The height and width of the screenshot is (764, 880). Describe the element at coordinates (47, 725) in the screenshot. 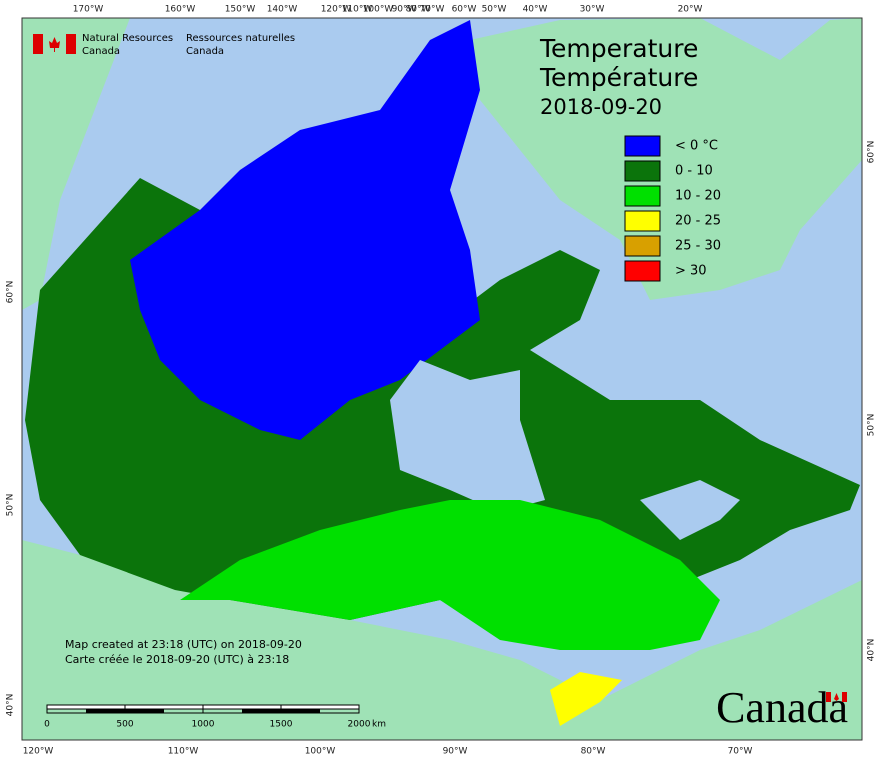

I see `scale-label: 0` at that location.